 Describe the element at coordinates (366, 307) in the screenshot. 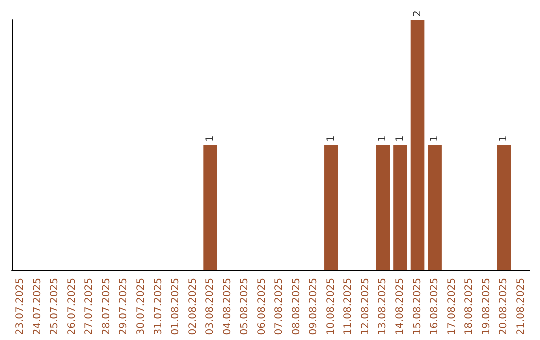

I see `x-tick-label: 12.08.2025` at that location.